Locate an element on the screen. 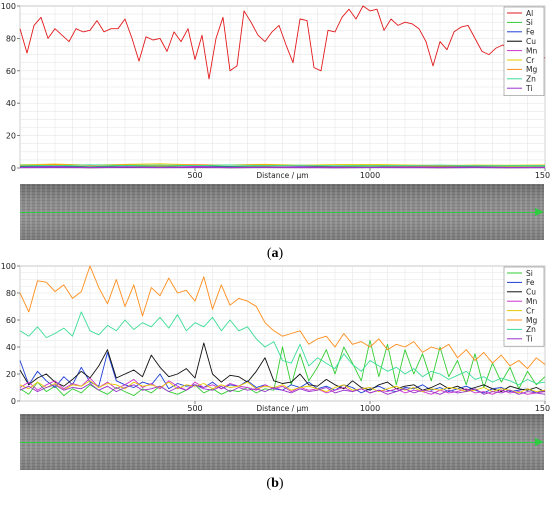 This screenshot has width=550, height=524. series-line-cu is located at coordinates (282, 367).